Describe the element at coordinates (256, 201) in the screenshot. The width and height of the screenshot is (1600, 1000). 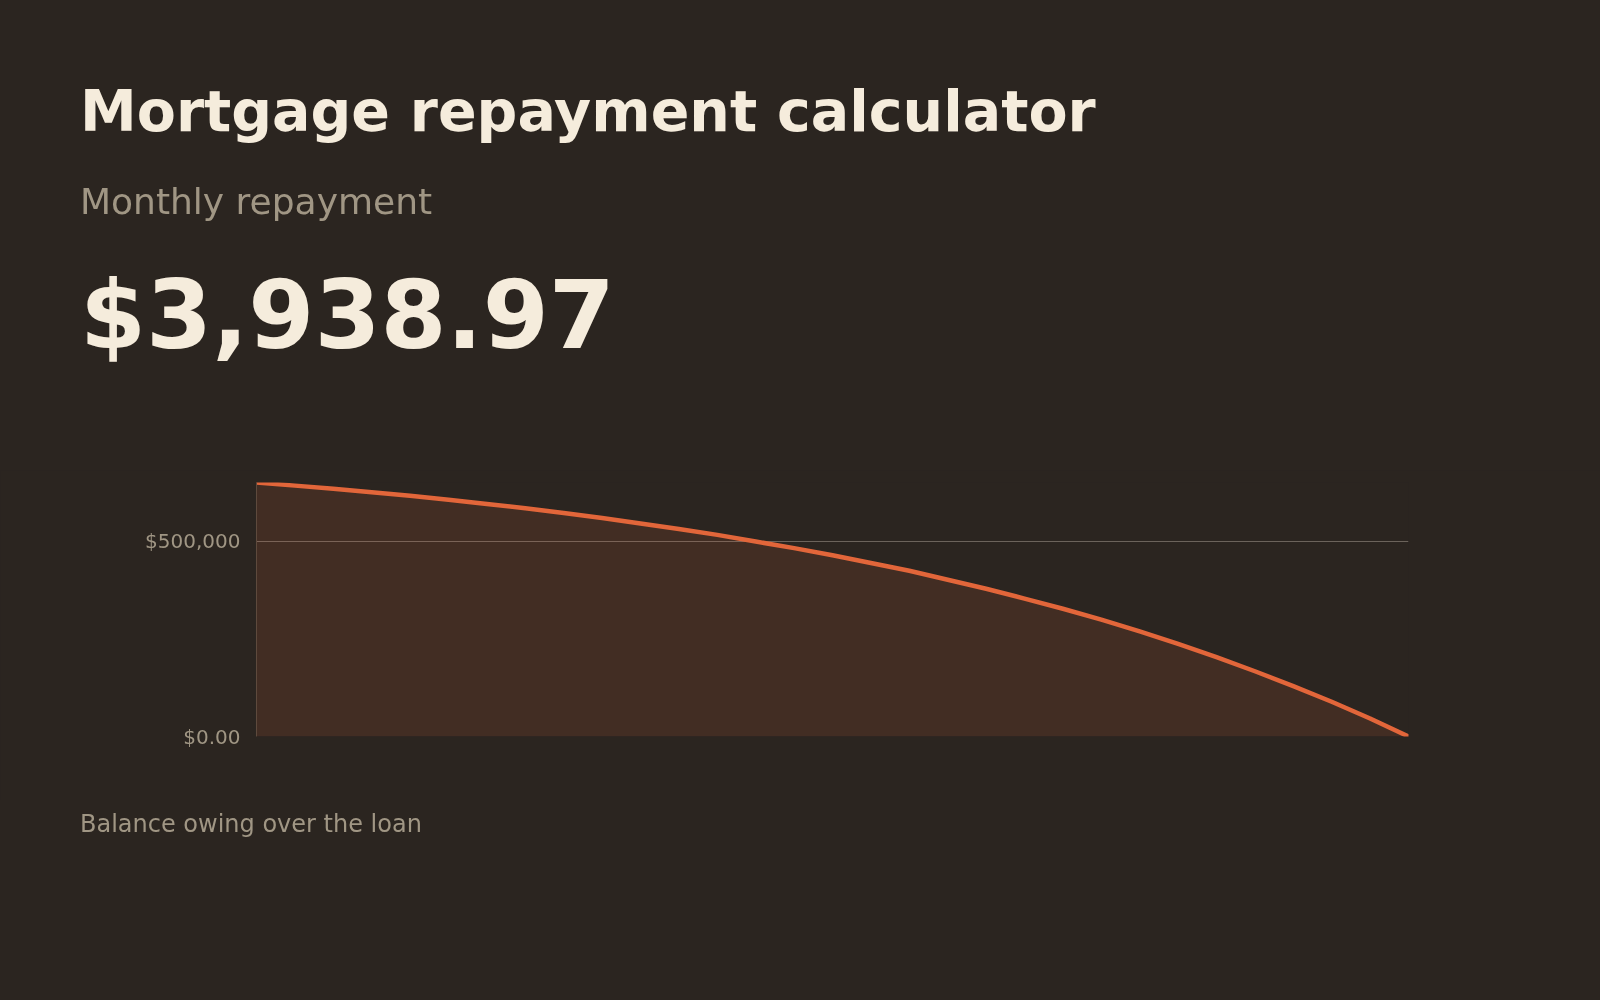
I see `chart-subtitle: Monthly repayment` at that location.